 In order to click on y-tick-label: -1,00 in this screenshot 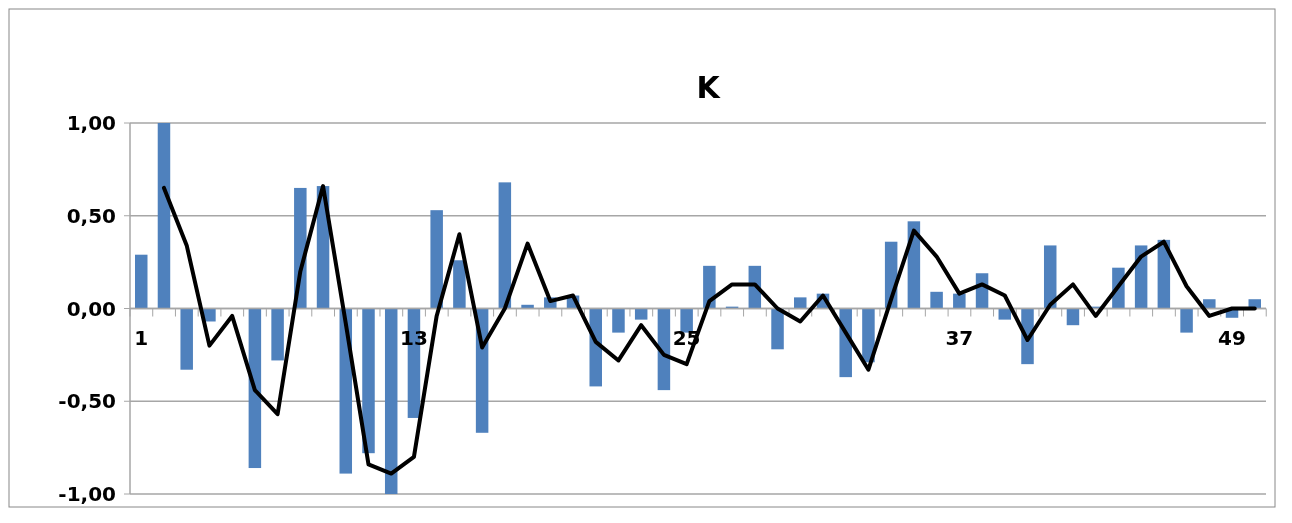, I will do `click(87, 494)`.